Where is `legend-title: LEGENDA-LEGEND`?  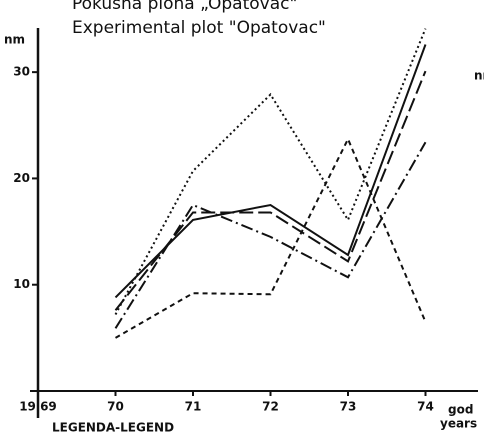
legend-title: LEGENDA-LEGEND is located at coordinates (113, 427).